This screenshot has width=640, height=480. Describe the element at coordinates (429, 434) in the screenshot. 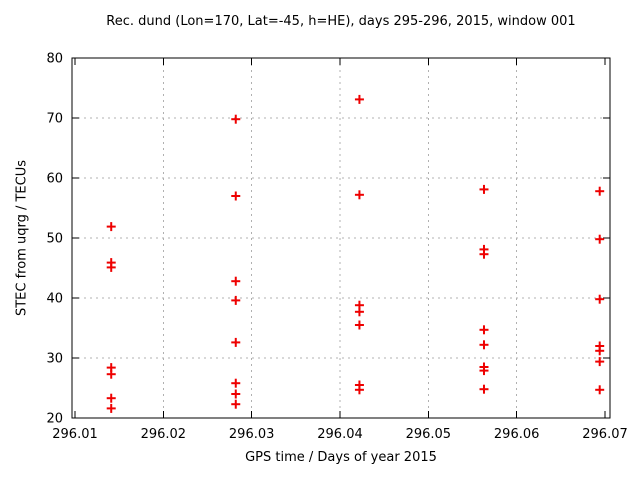

I see `x-tick-label: 296.05` at that location.